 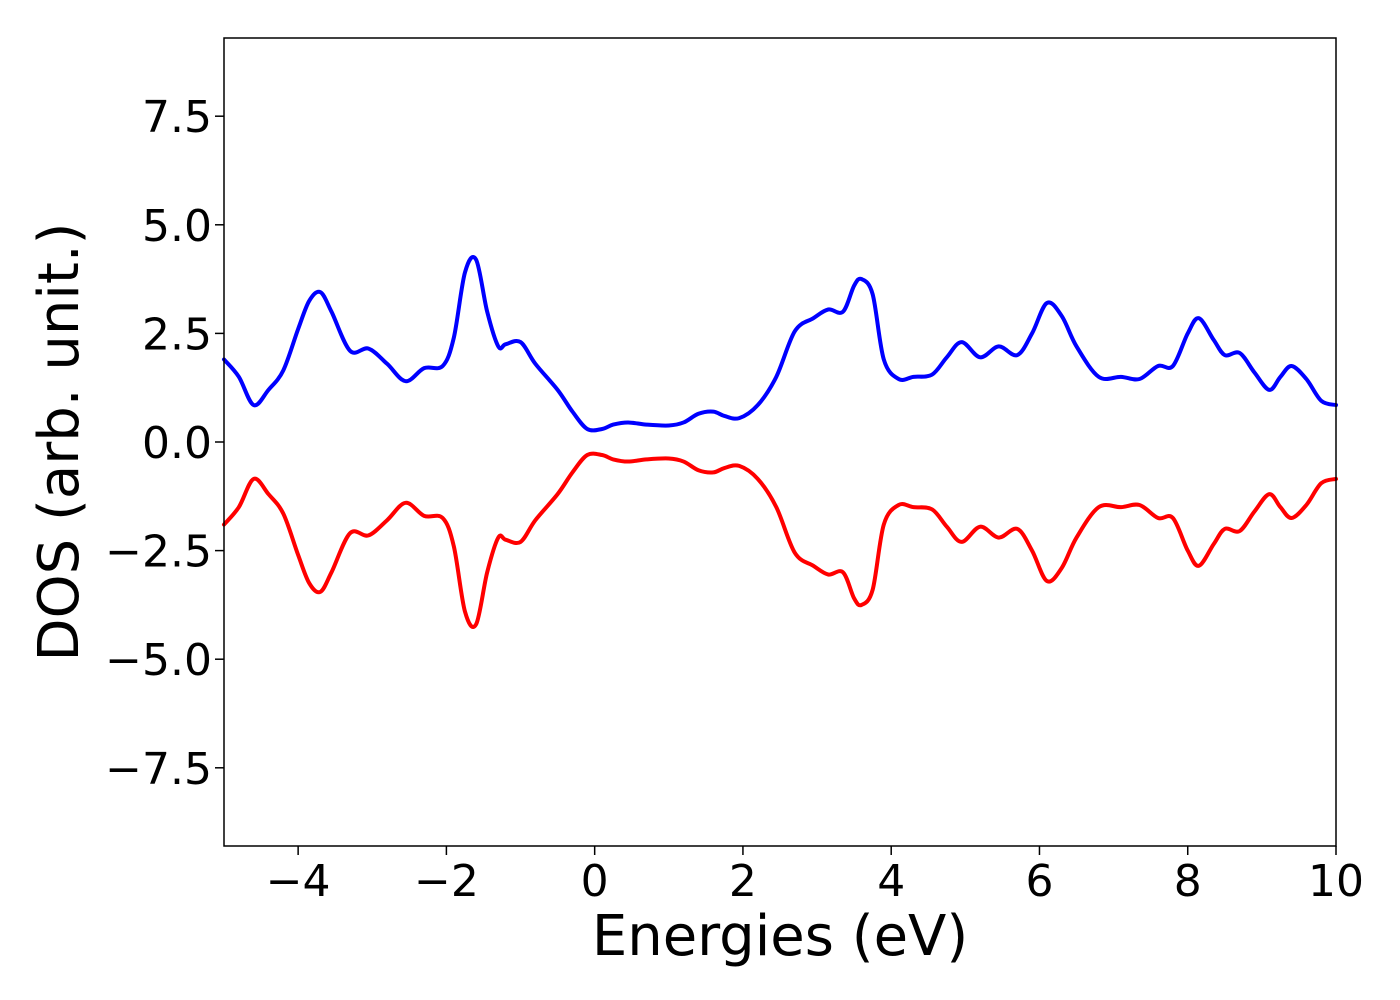 What do you see at coordinates (743, 881) in the screenshot?
I see `x-tick-label: 2` at bounding box center [743, 881].